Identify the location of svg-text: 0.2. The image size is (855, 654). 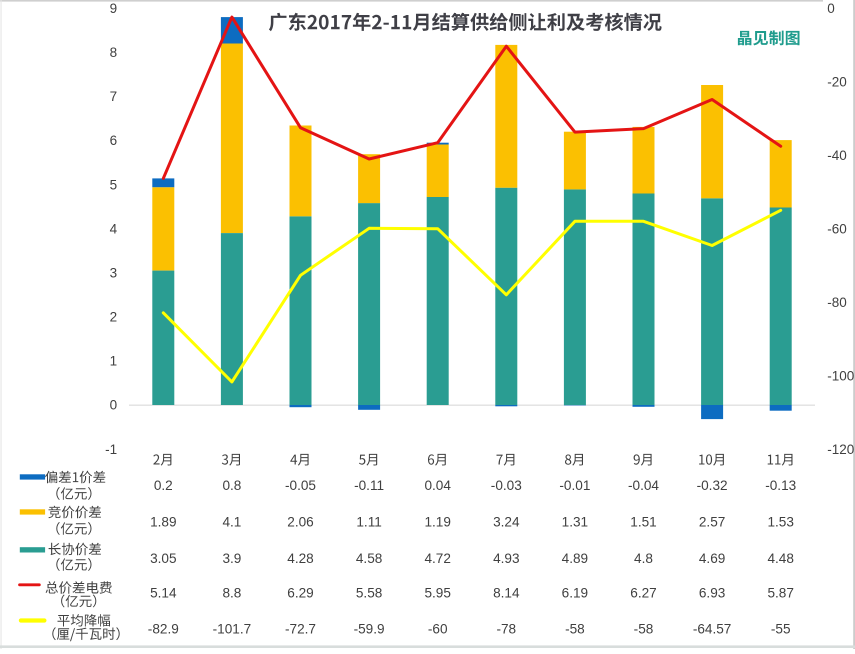
(163, 485).